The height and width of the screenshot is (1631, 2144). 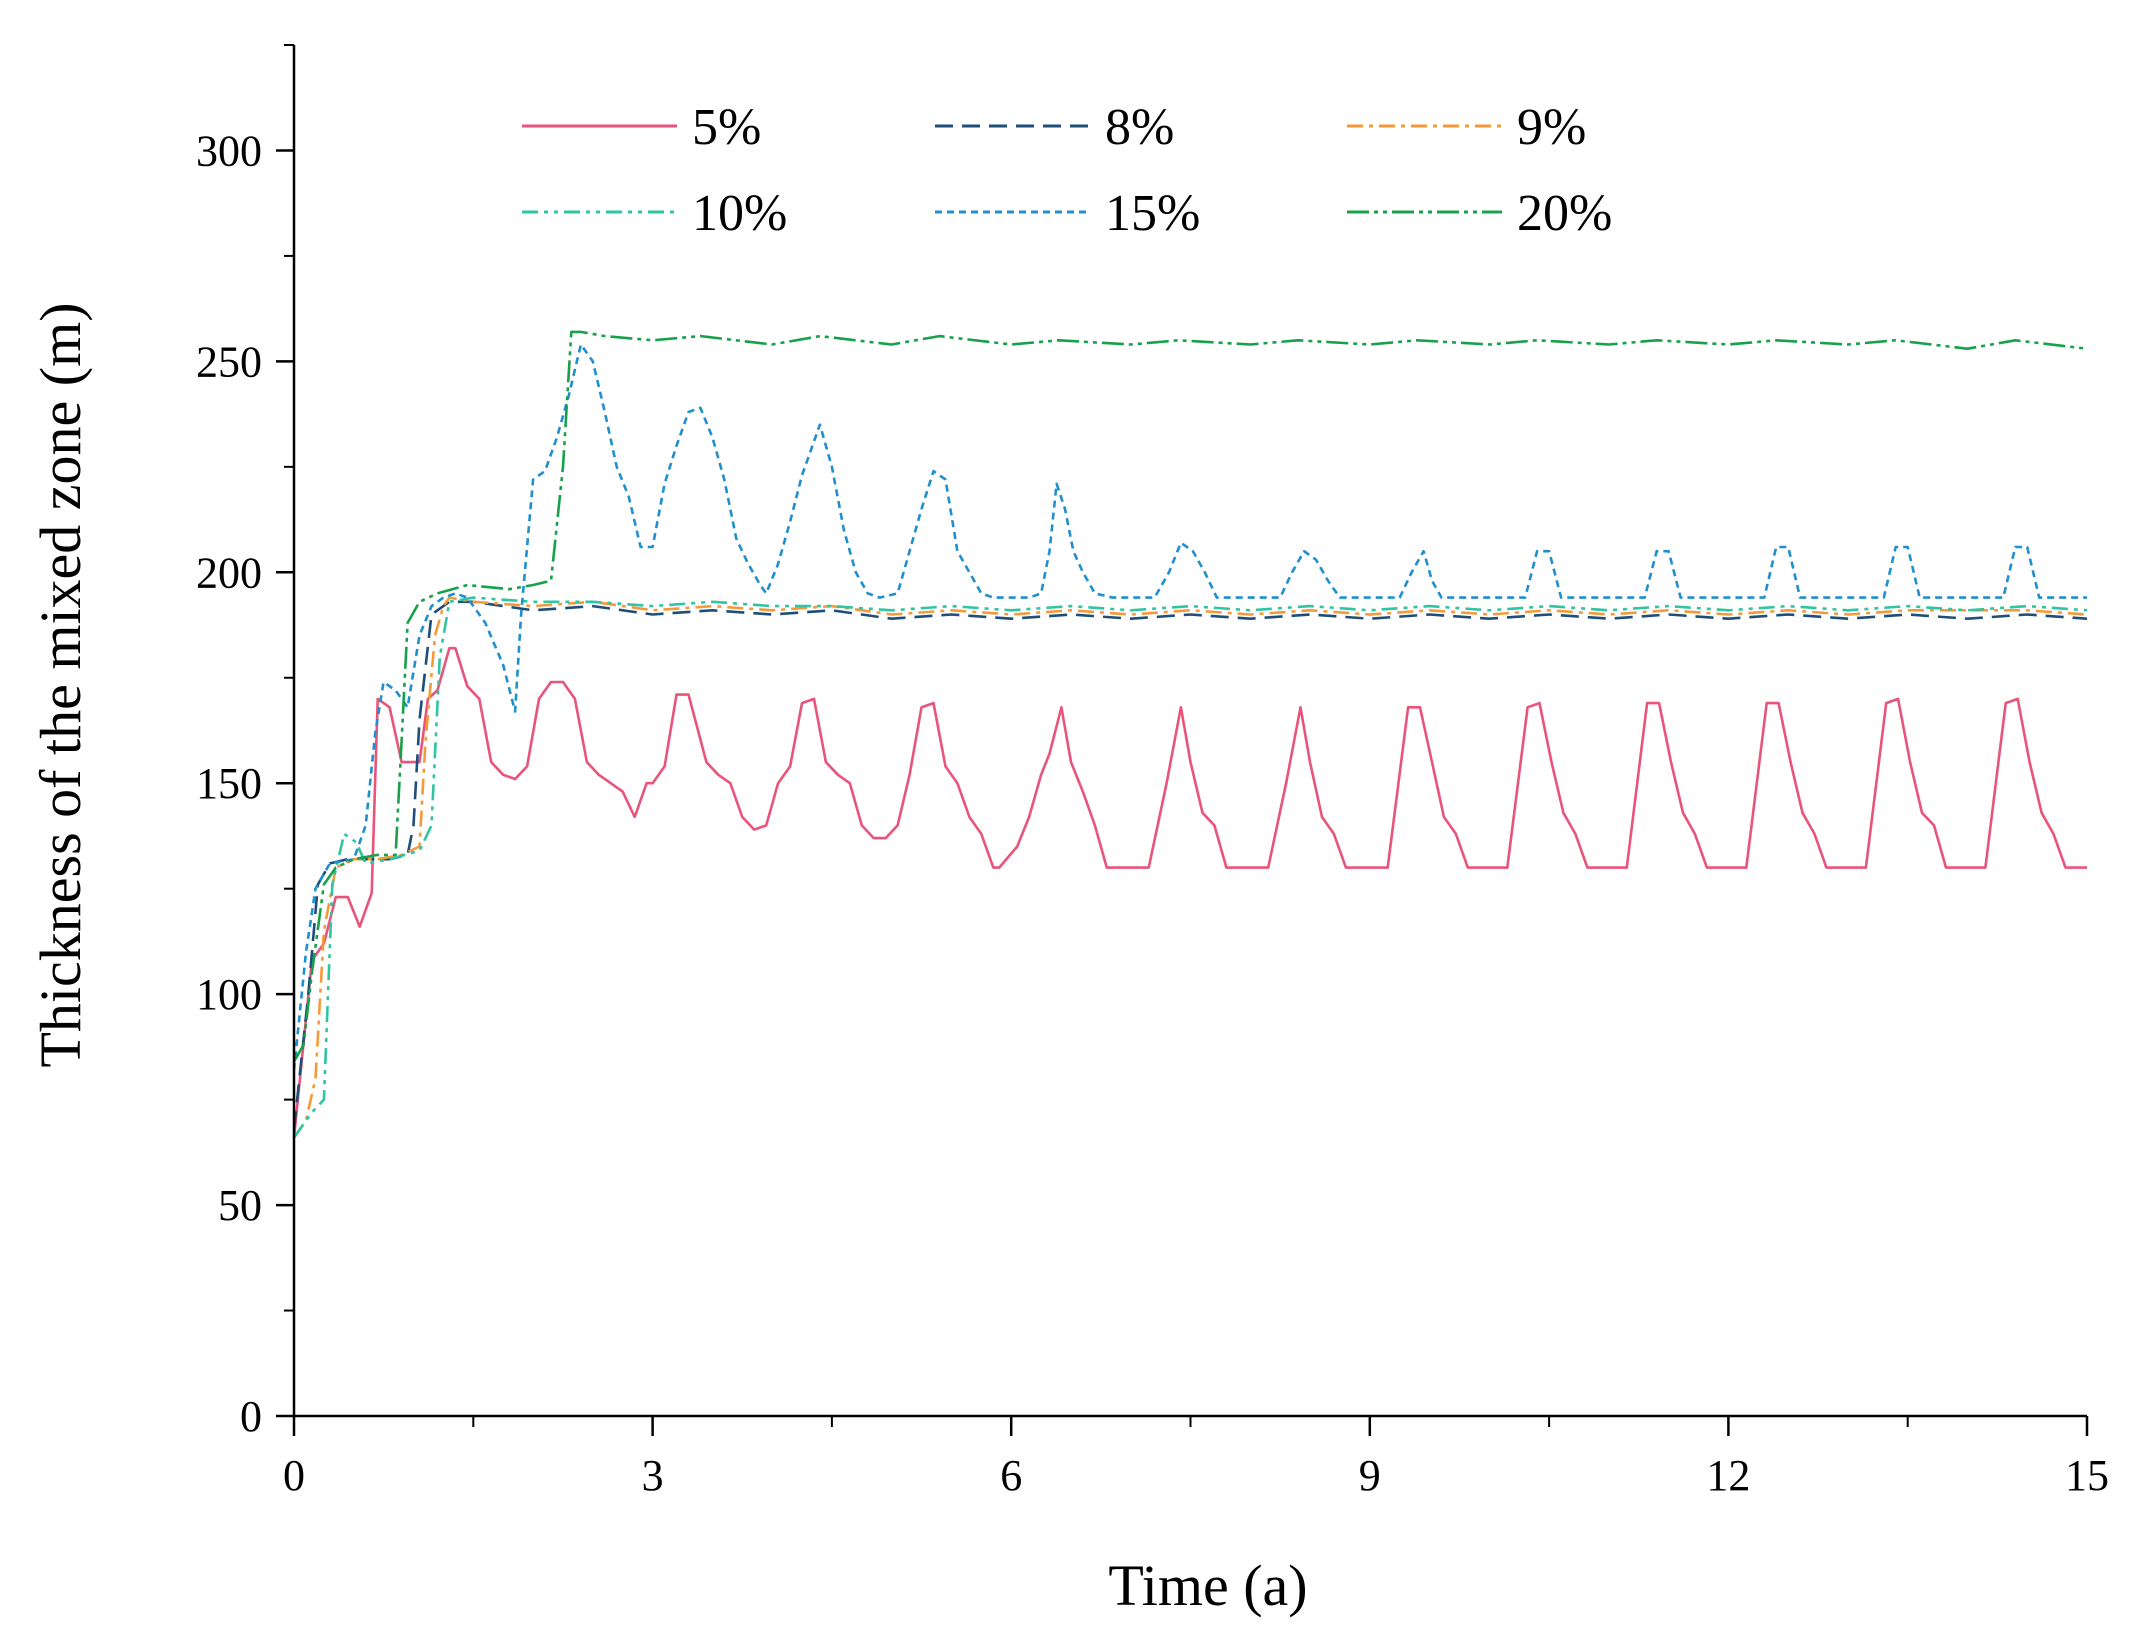 What do you see at coordinates (739, 213) in the screenshot?
I see `legend-label-10pct: 10%` at bounding box center [739, 213].